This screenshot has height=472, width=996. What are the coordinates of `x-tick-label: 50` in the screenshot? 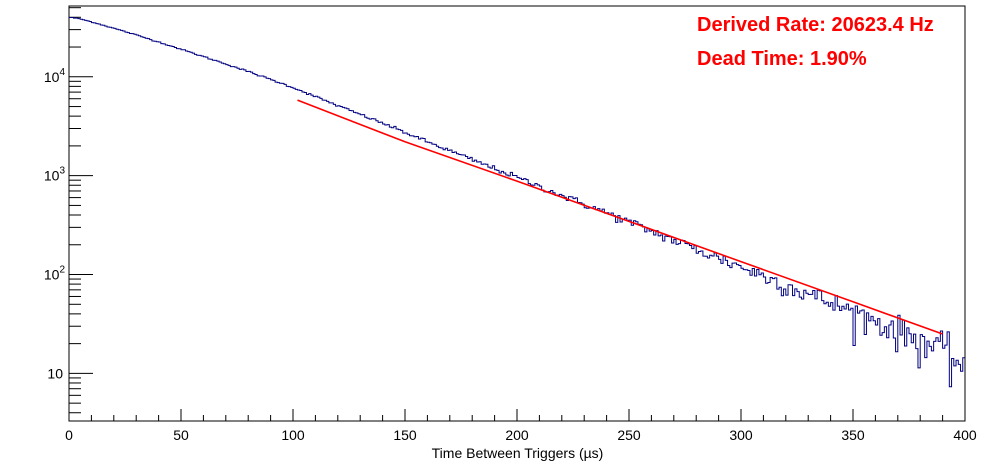 It's located at (181, 435).